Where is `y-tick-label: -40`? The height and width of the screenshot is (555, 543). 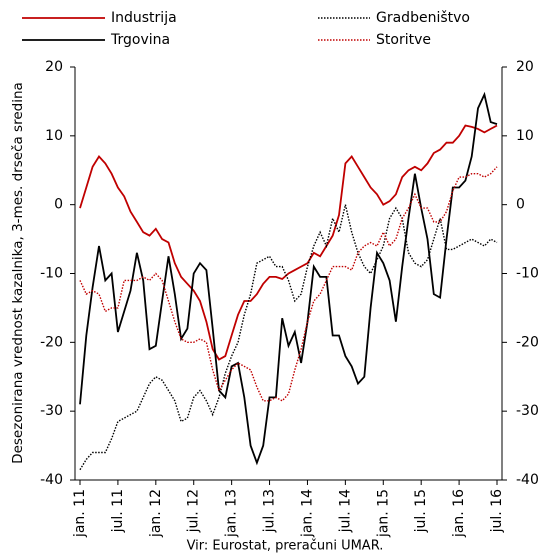
y-tick-label: -40 is located at coordinates (51, 480).